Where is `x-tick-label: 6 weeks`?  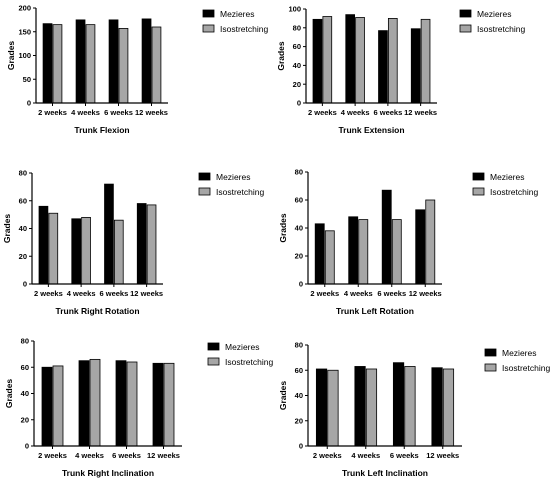 x-tick-label: 6 weeks is located at coordinates (404, 455).